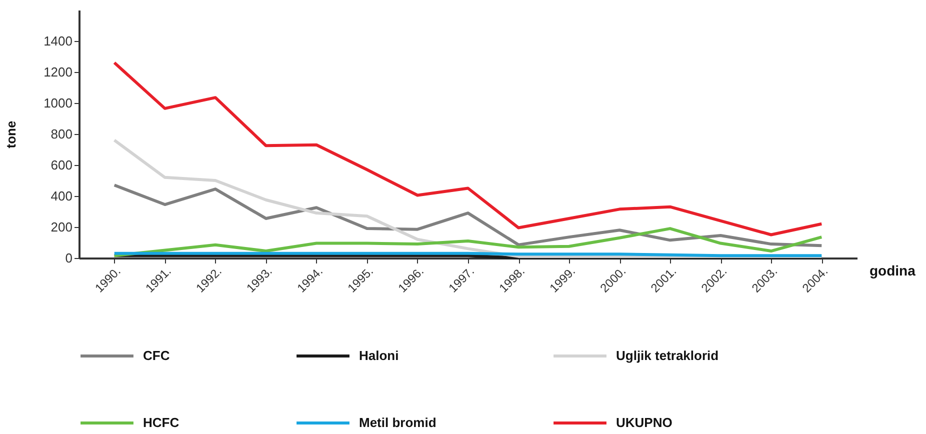  What do you see at coordinates (667, 355) in the screenshot?
I see `legend-label: Ugljik tetraklorid` at bounding box center [667, 355].